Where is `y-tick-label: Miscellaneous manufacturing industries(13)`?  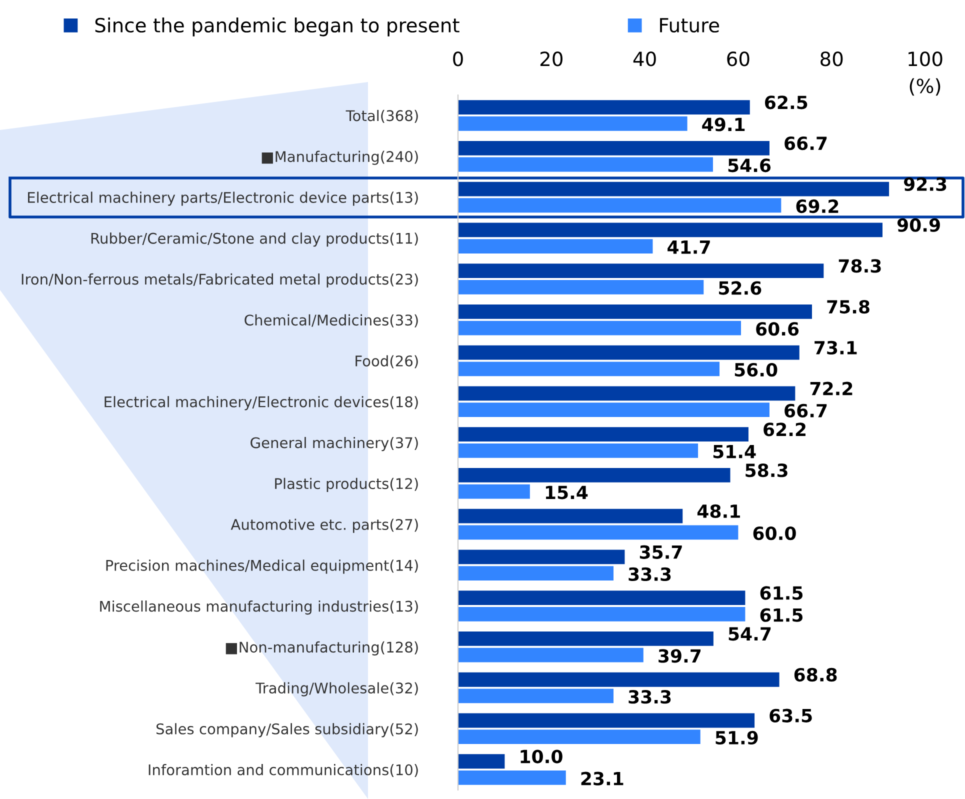 y-tick-label: Miscellaneous manufacturing industries(13) is located at coordinates (259, 607).